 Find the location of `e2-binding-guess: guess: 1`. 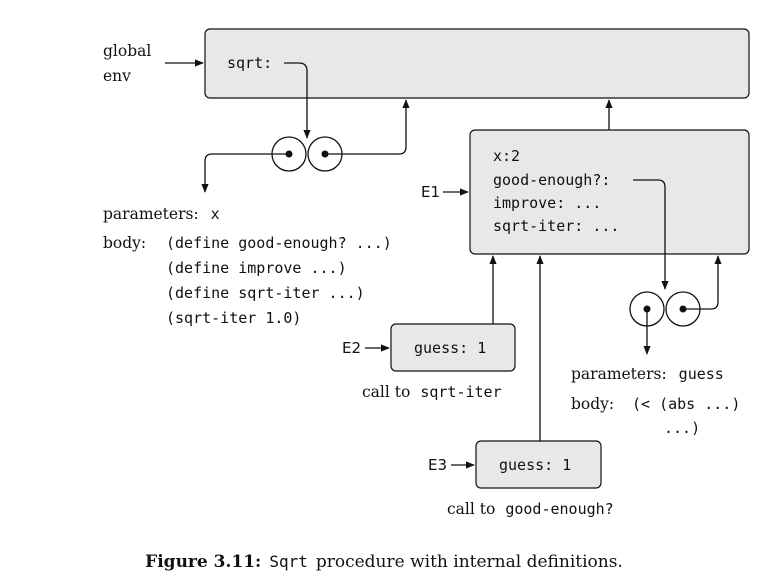

e2-binding-guess: guess: 1 is located at coordinates (450, 348).